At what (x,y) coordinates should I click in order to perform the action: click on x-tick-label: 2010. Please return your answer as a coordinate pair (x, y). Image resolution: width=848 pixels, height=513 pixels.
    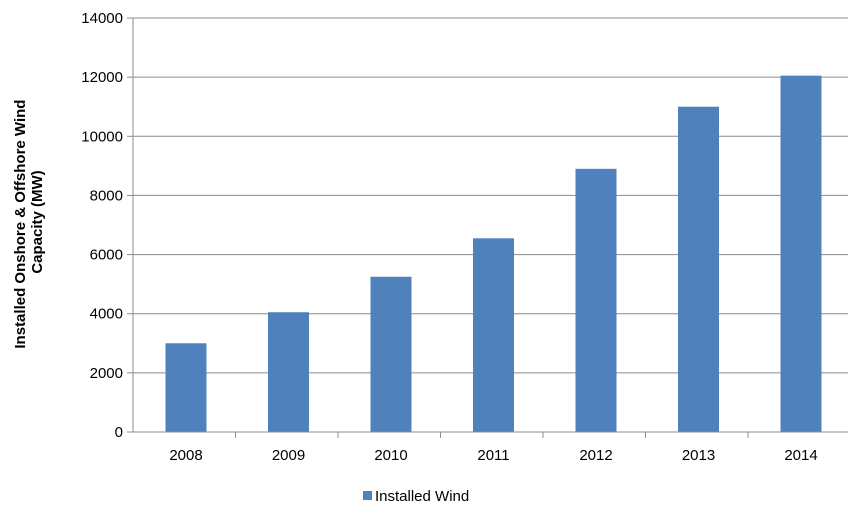
    Looking at the image, I should click on (390, 455).